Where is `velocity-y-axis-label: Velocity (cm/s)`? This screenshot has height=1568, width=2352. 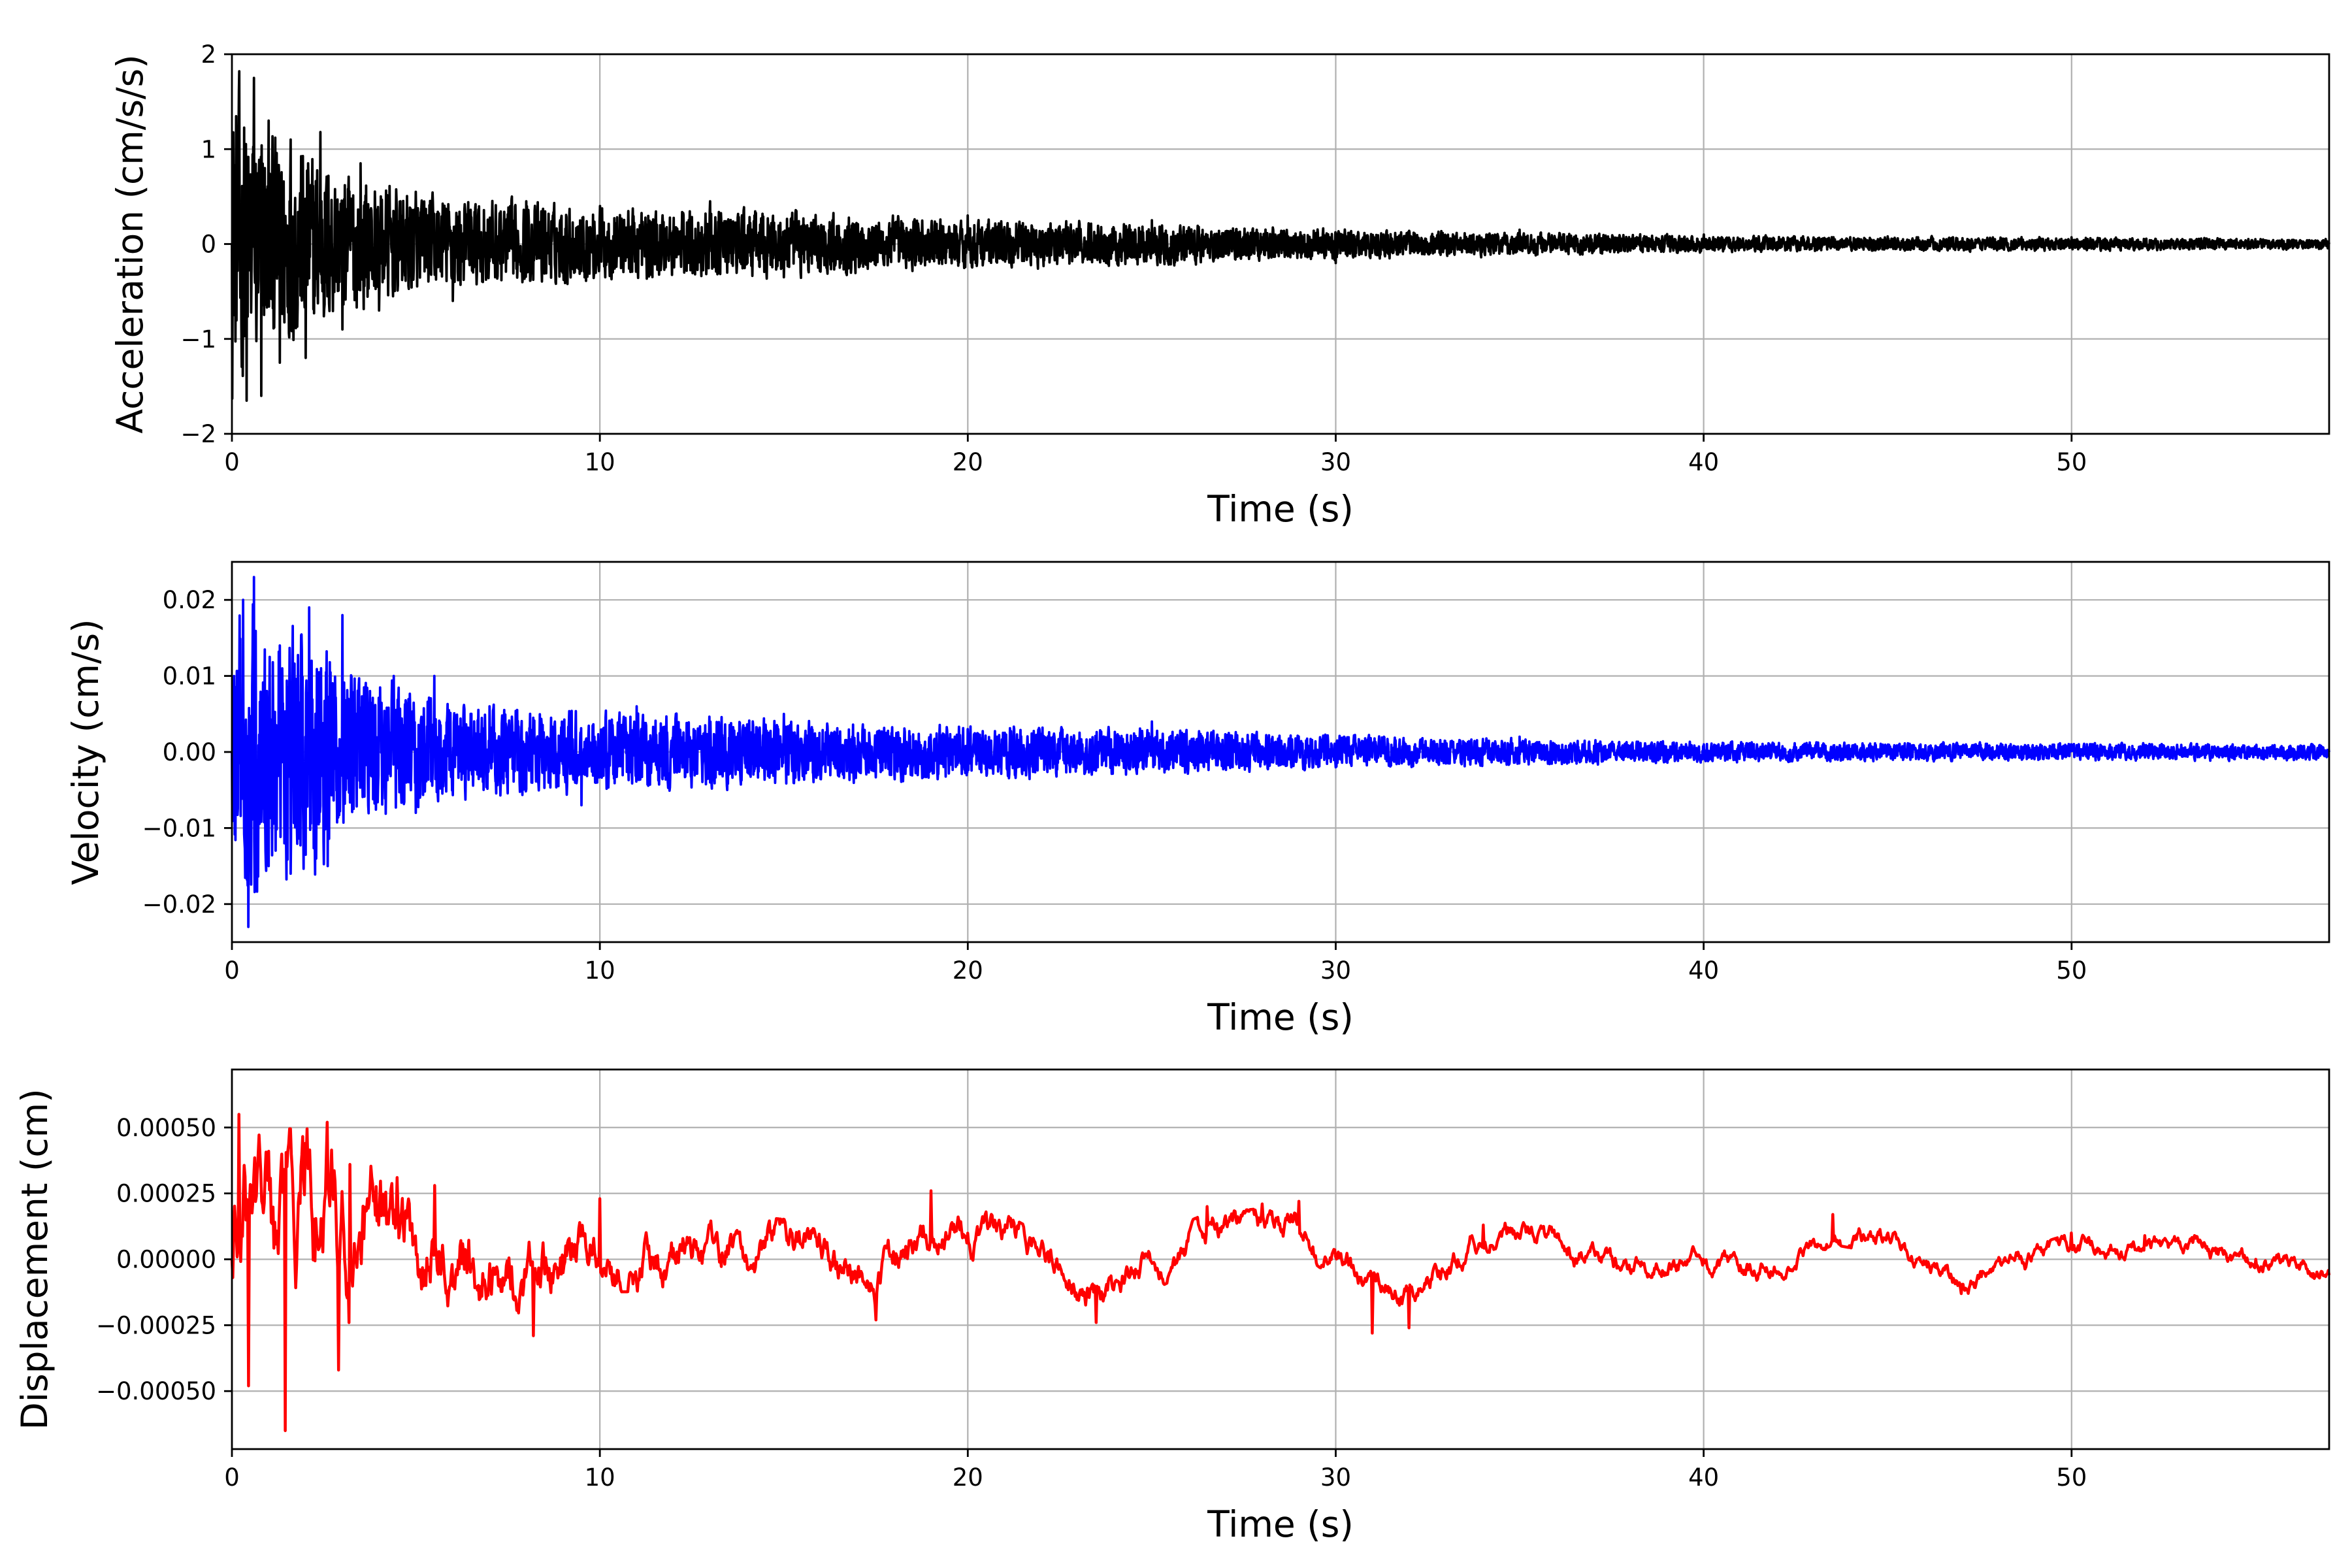
velocity-y-axis-label: Velocity (cm/s) is located at coordinates (85, 752).